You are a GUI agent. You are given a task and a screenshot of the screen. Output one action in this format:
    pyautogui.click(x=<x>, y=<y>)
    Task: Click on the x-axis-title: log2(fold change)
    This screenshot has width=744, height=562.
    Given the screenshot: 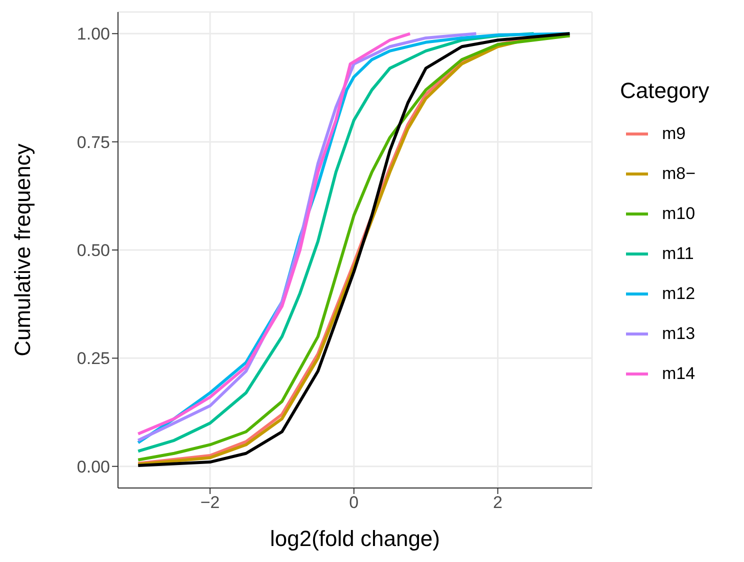 What is the action you would take?
    pyautogui.click(x=355, y=538)
    